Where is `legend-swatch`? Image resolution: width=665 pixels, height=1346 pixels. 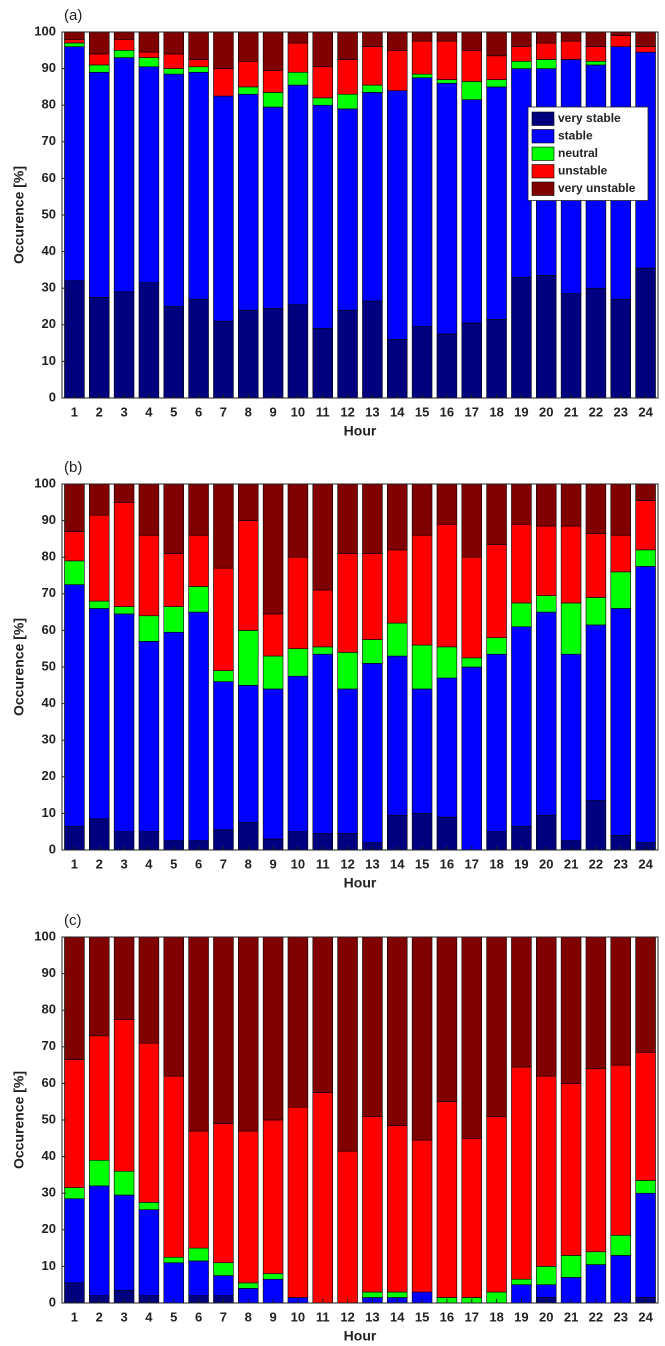
legend-swatch is located at coordinates (543, 118).